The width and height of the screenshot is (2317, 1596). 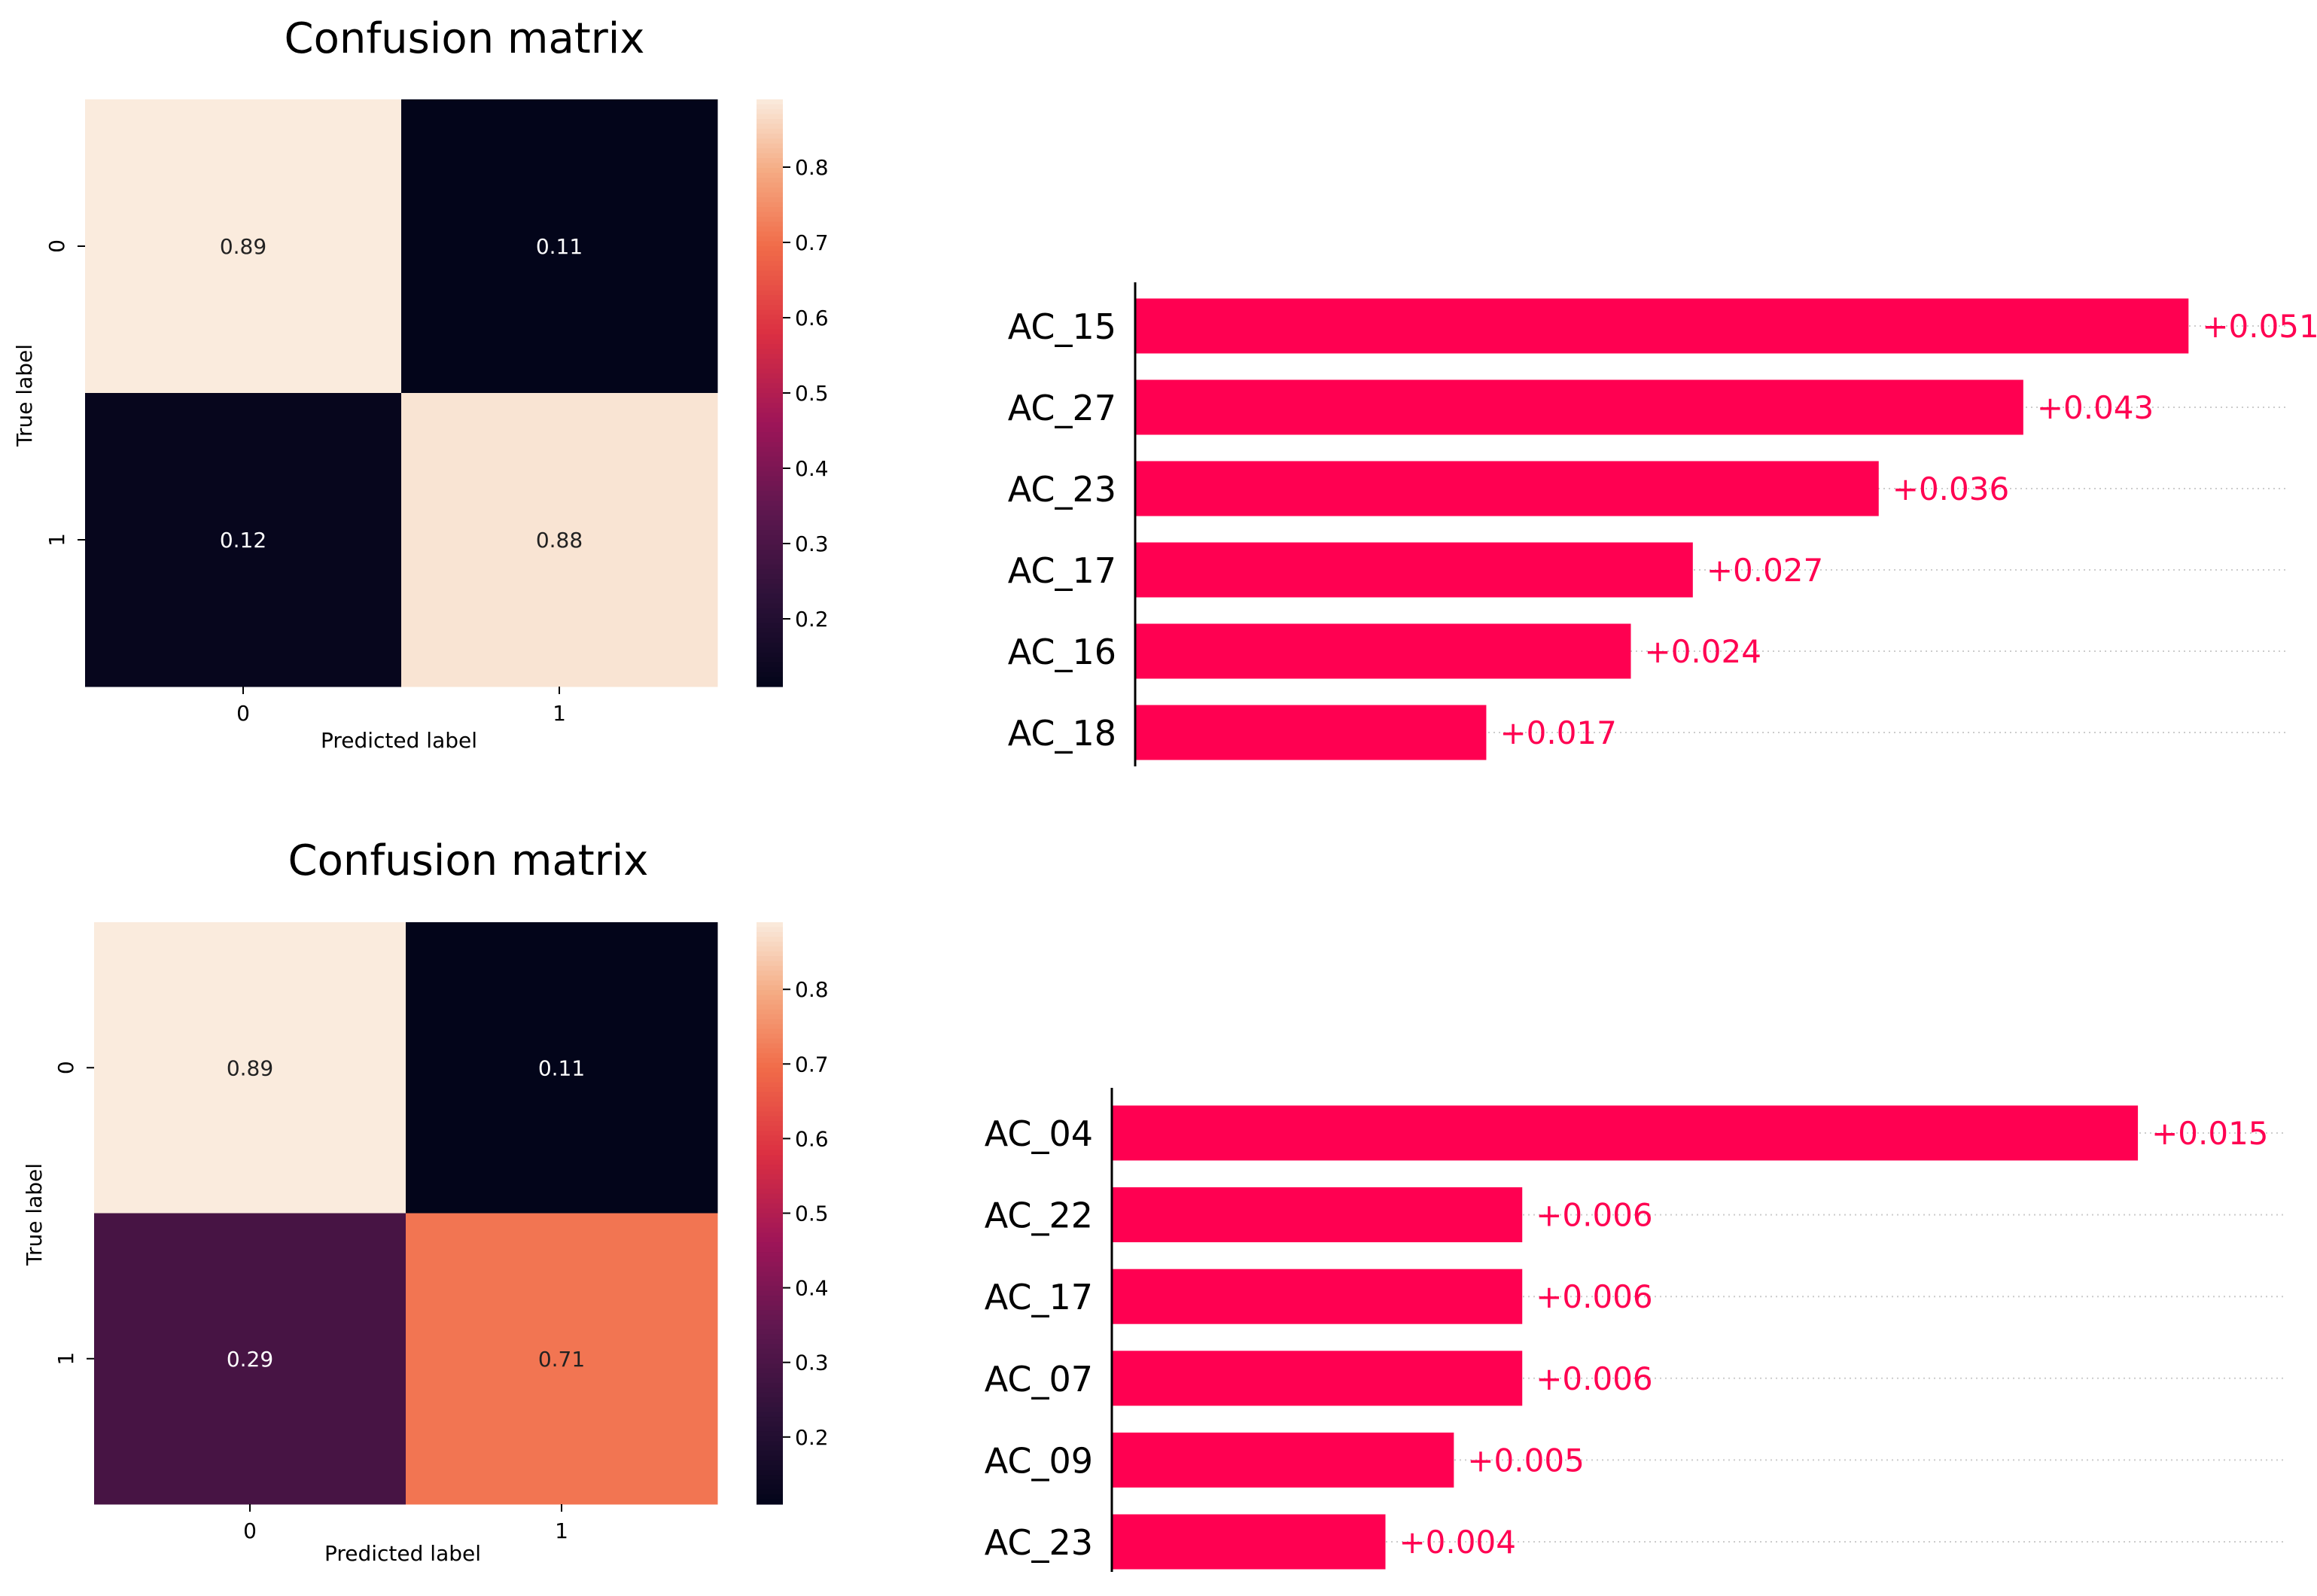 I want to click on cm-bottom-xlabel: Predicted label, so click(x=402, y=1554).